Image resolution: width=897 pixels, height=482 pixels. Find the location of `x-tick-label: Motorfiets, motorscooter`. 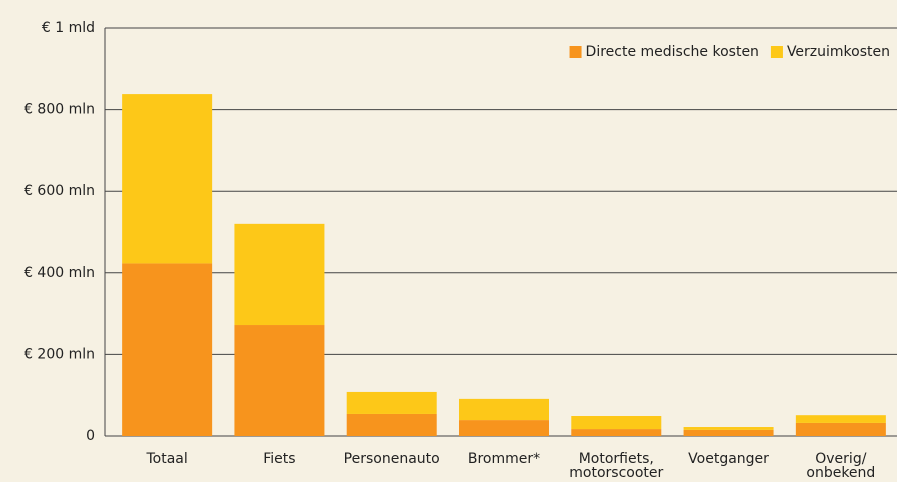

x-tick-label: Motorfiets, motorscooter is located at coordinates (616, 466).